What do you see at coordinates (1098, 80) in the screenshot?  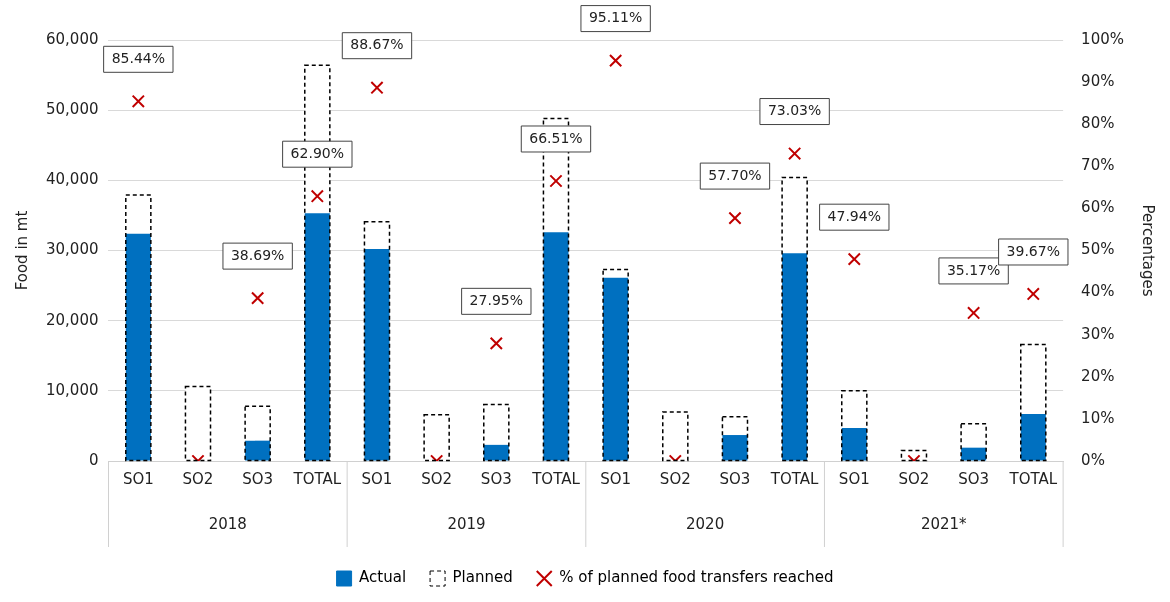 I see `y2-tick-label: 90%` at bounding box center [1098, 80].